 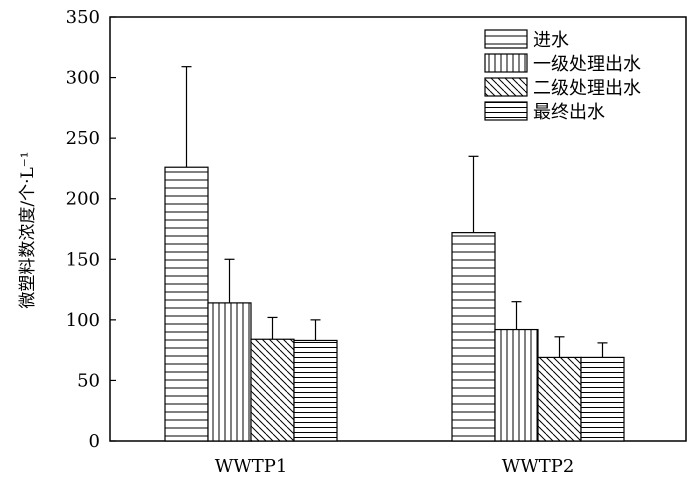 What do you see at coordinates (88, 380) in the screenshot?
I see `y-tick-label: 50` at bounding box center [88, 380].